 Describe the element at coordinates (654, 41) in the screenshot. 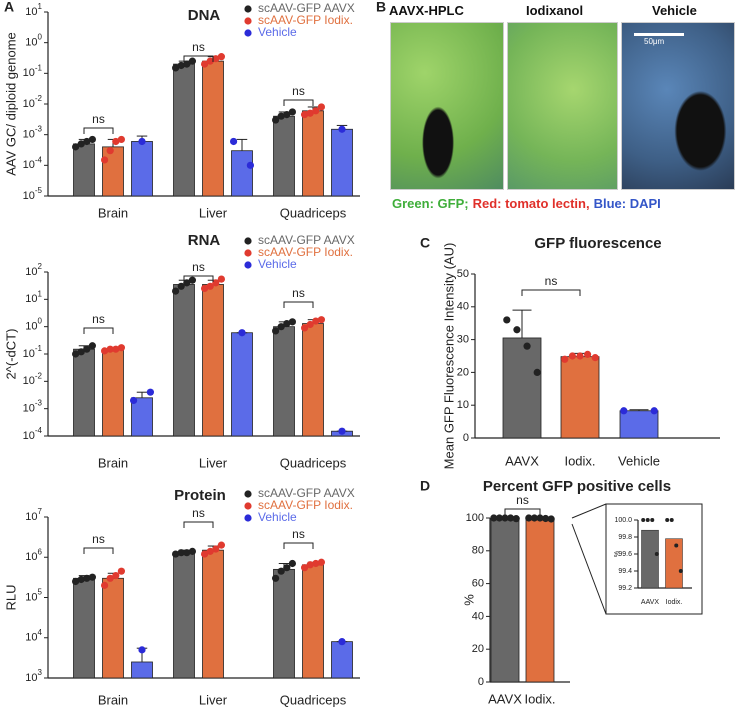

I see `scale-bar-label: 50μm` at that location.